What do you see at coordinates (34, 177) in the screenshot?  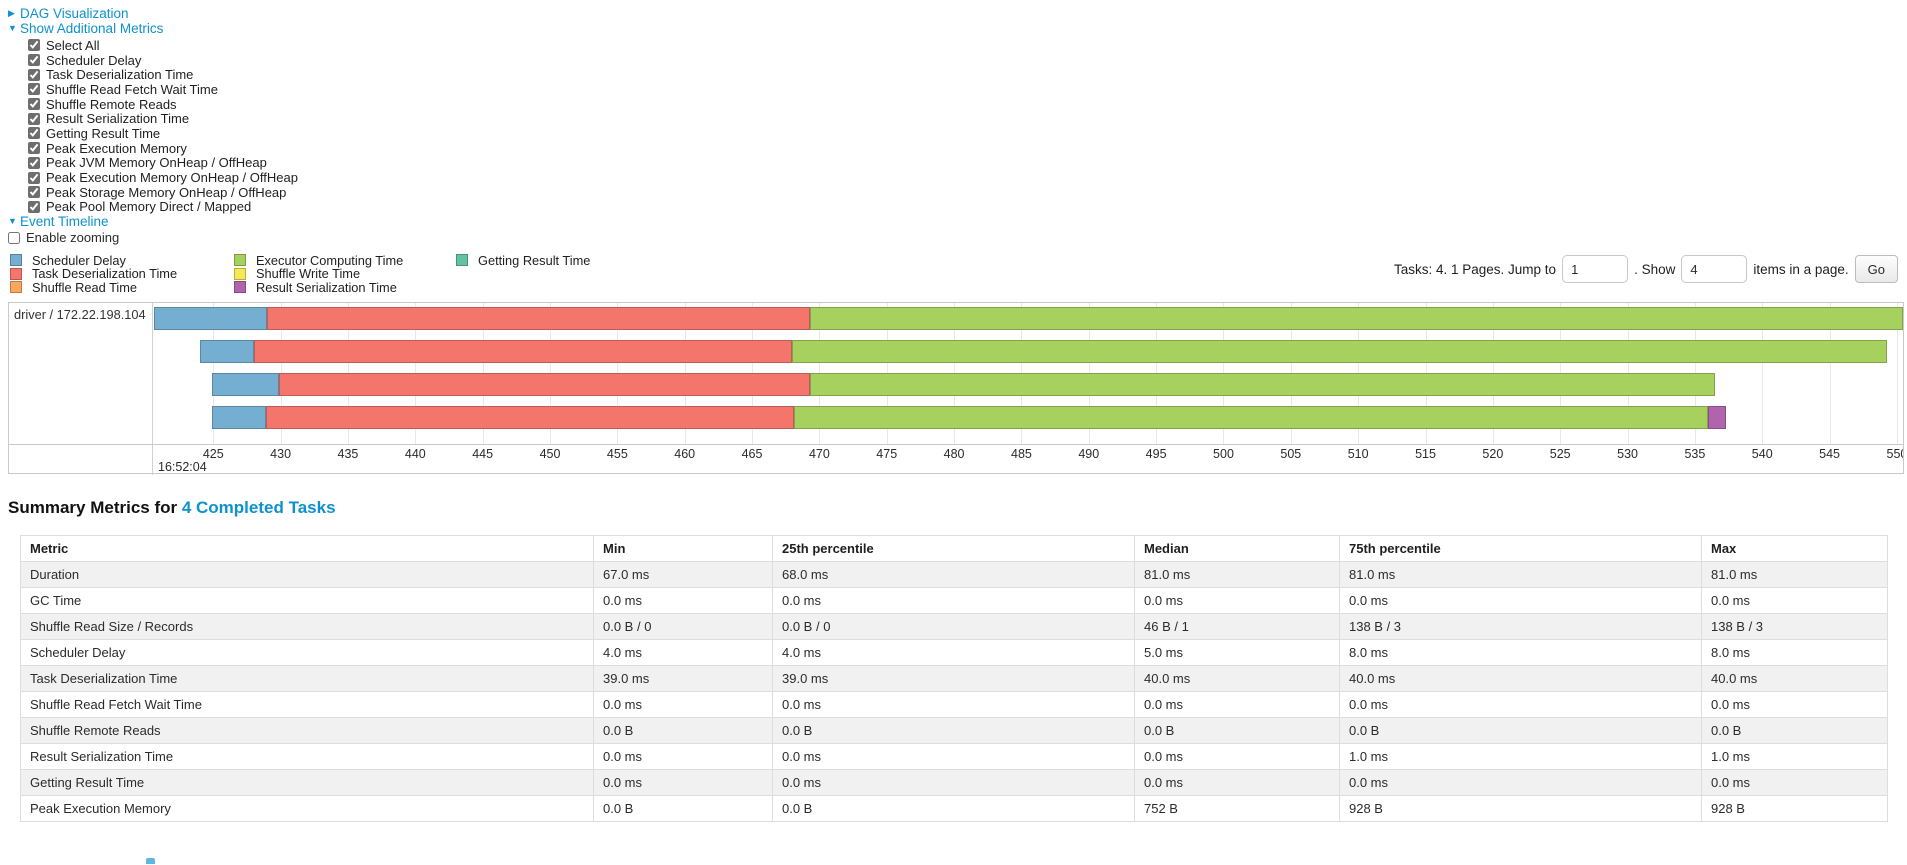 I see `metric-checkbox-peak-execution-memory-onheap-offheap` at bounding box center [34, 177].